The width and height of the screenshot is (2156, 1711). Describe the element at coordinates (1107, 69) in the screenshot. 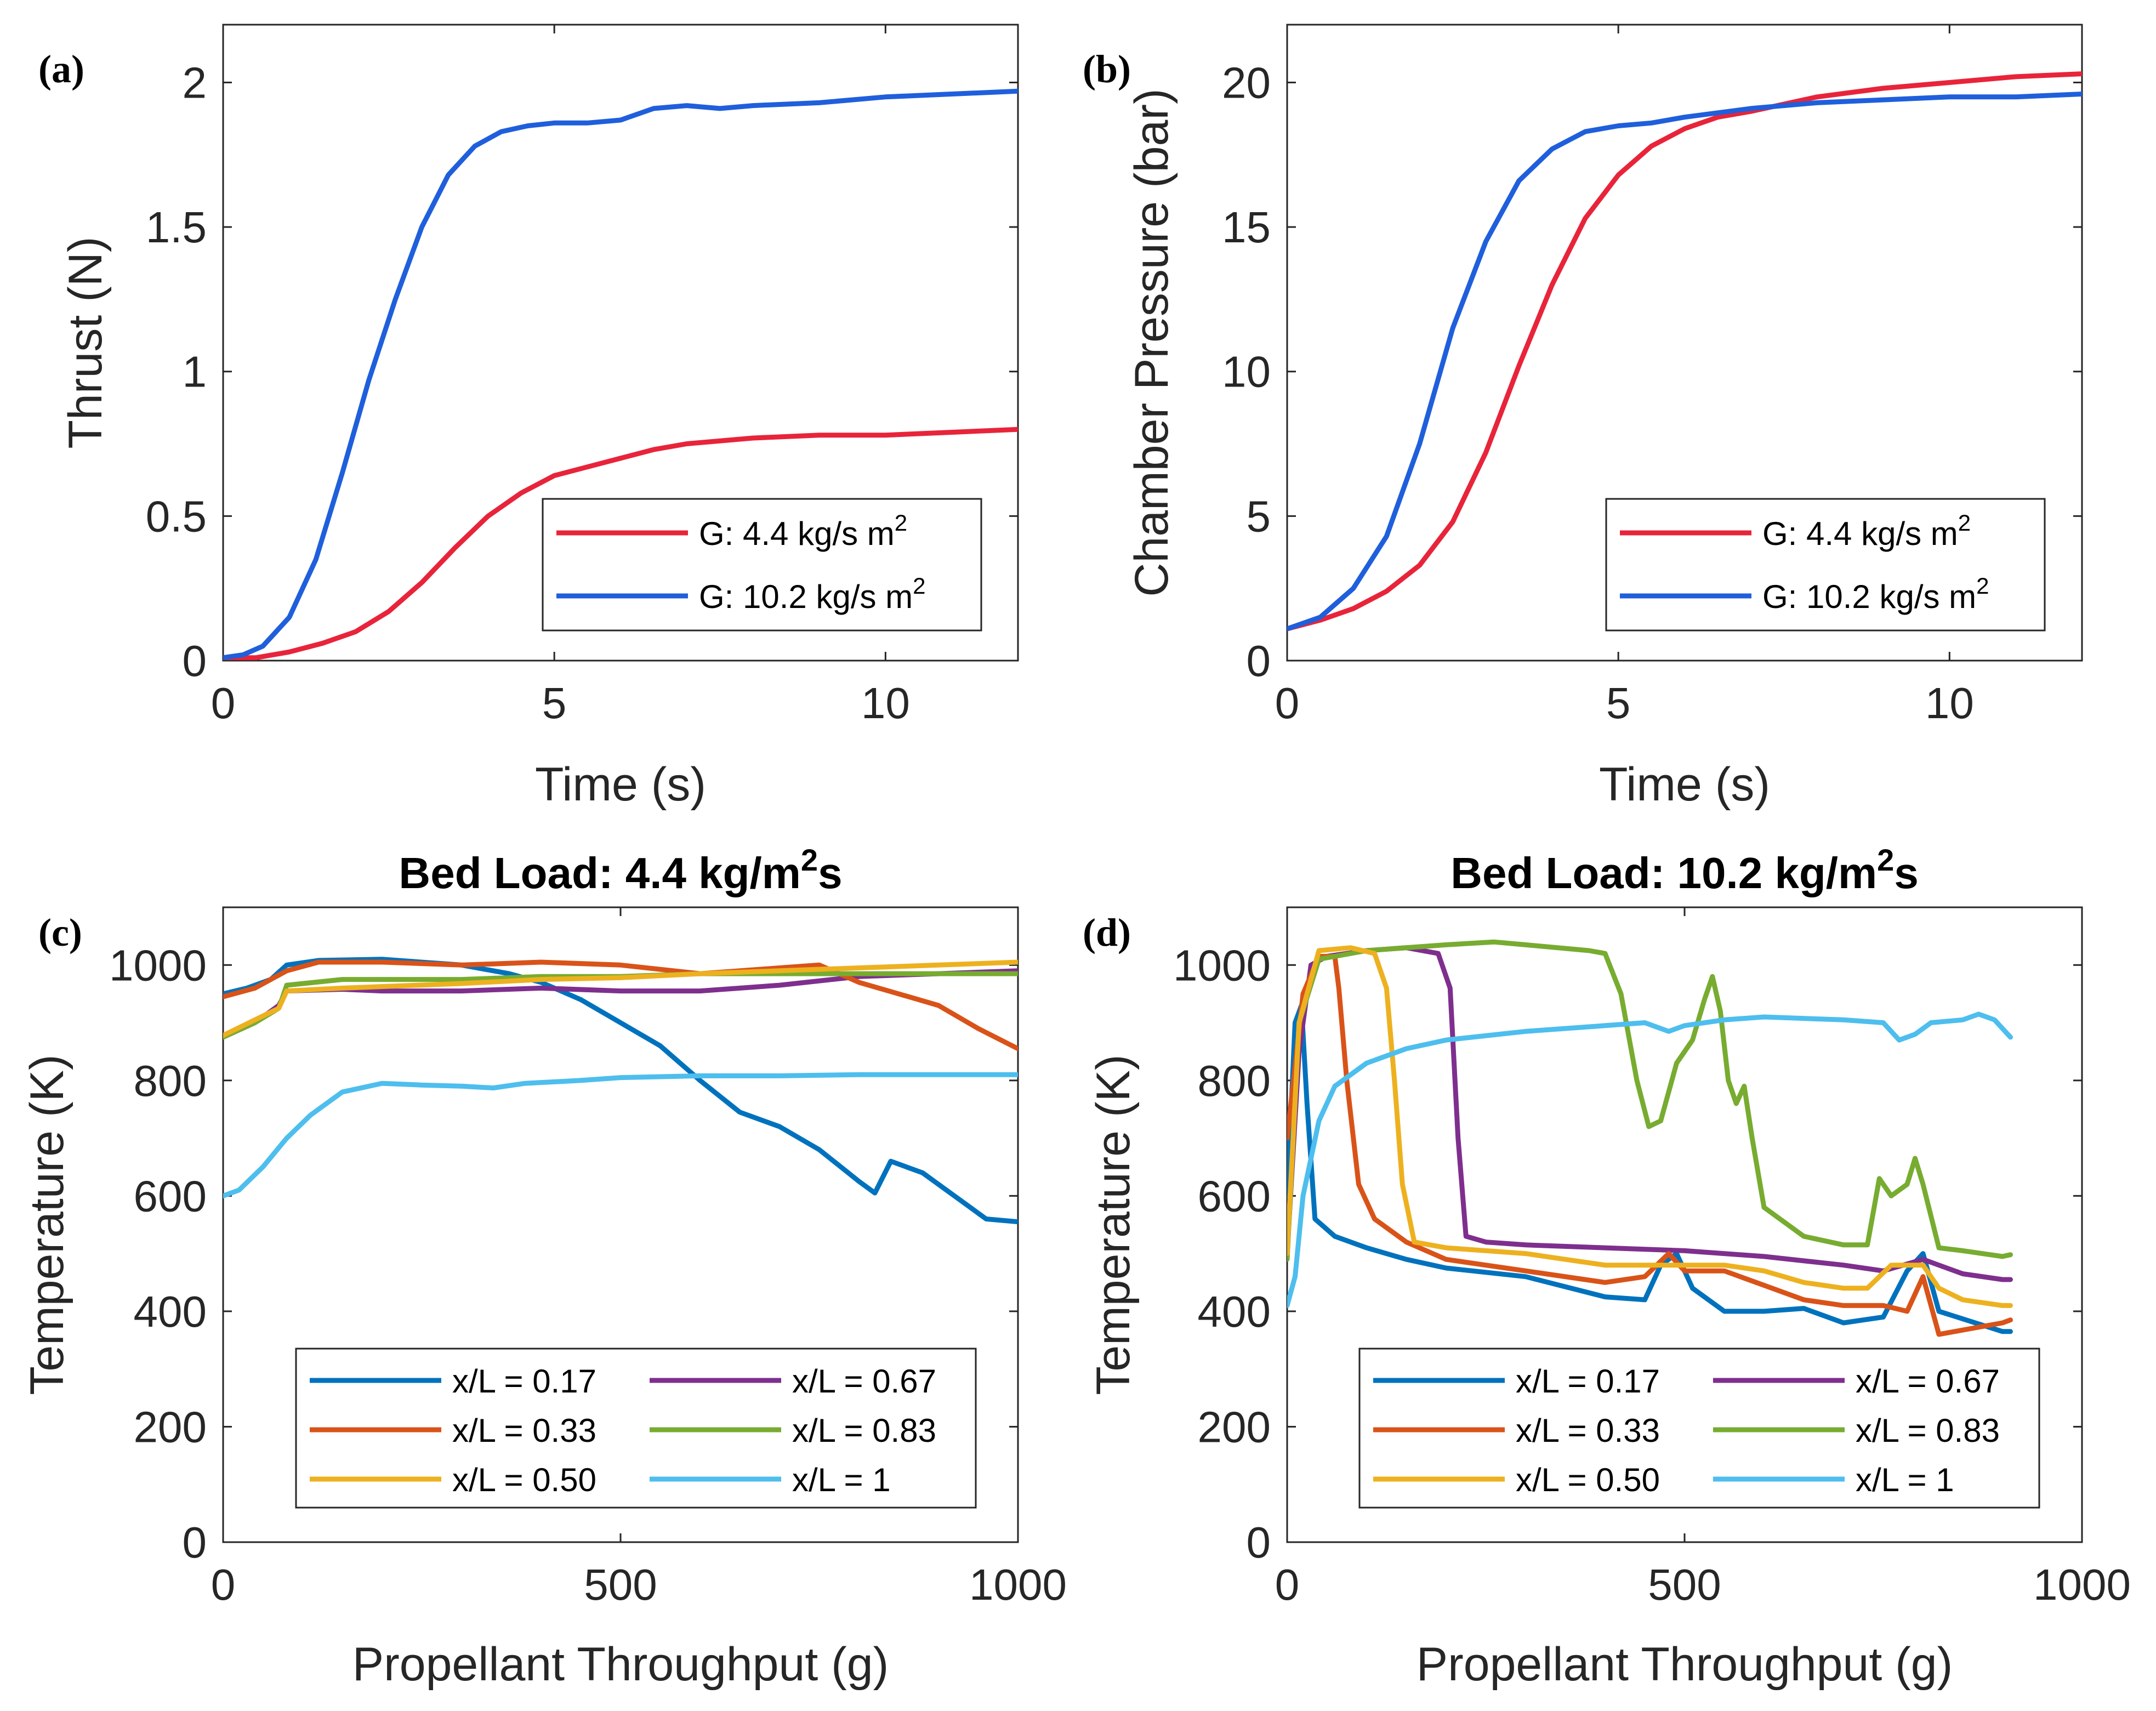

I see `panel-letter: (b)` at that location.